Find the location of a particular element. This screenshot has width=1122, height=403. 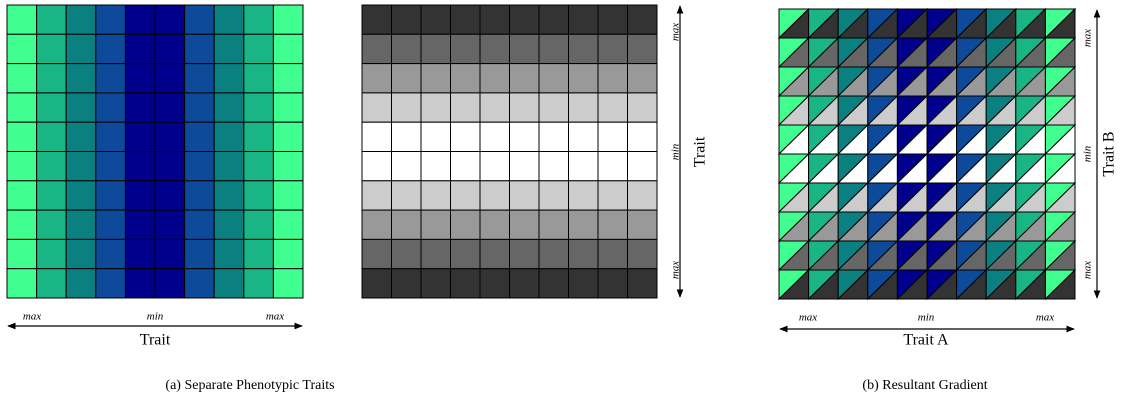

cell-trait-b is located at coordinates (1060, 284).